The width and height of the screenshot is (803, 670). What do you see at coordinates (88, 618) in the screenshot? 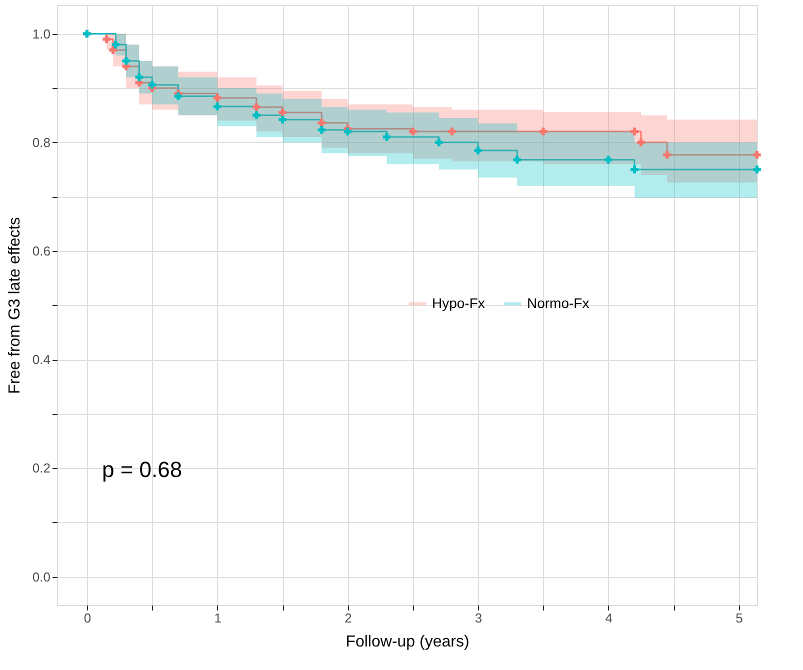
I see `x-tick-label: 0` at bounding box center [88, 618].